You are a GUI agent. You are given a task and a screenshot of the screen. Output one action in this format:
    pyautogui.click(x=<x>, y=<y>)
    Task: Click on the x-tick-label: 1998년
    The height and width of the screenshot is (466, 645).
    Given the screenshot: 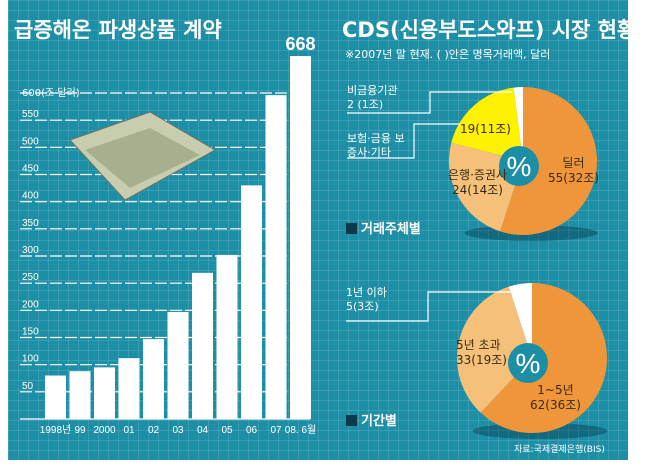 What is the action you would take?
    pyautogui.click(x=55, y=430)
    